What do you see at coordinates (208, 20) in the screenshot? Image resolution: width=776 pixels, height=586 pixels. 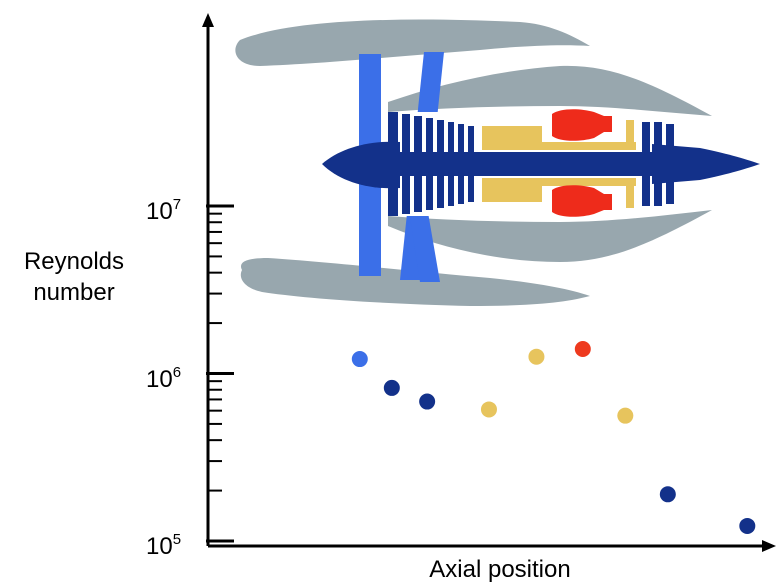 I see `y-axis-arrow-icon` at bounding box center [208, 20].